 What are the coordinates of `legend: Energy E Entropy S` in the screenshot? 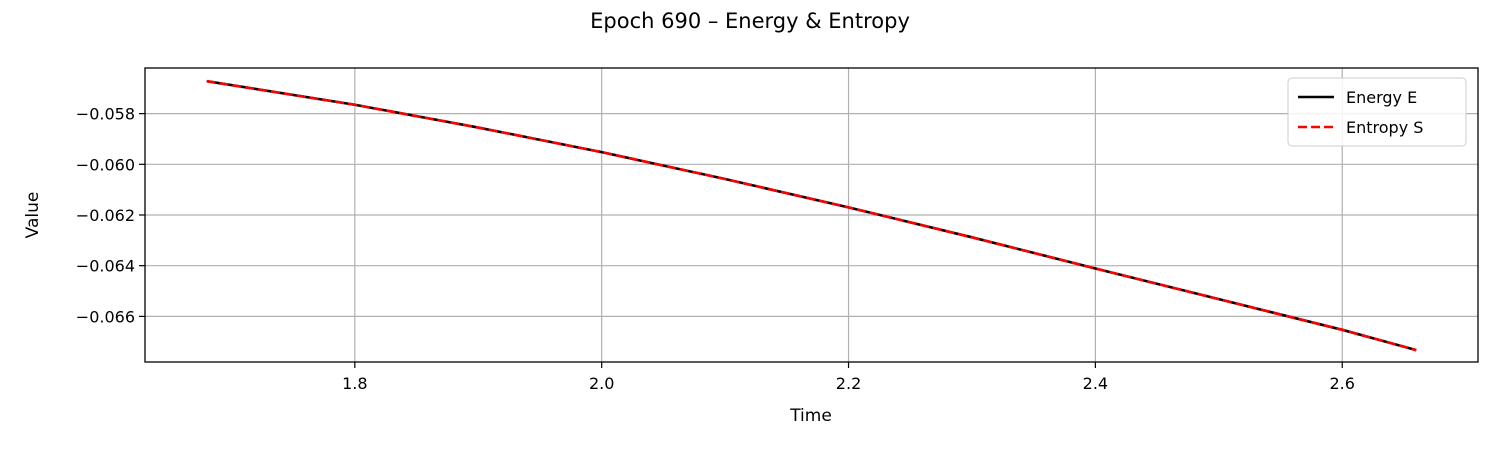 It's located at (1377, 112).